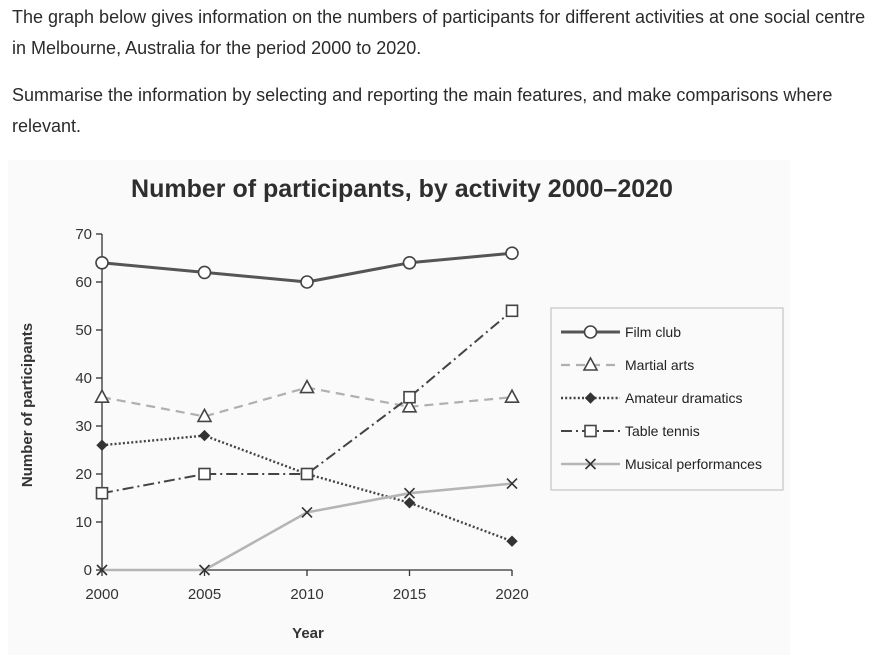  Describe the element at coordinates (101, 594) in the screenshot. I see `x-tick-label: 2000` at that location.